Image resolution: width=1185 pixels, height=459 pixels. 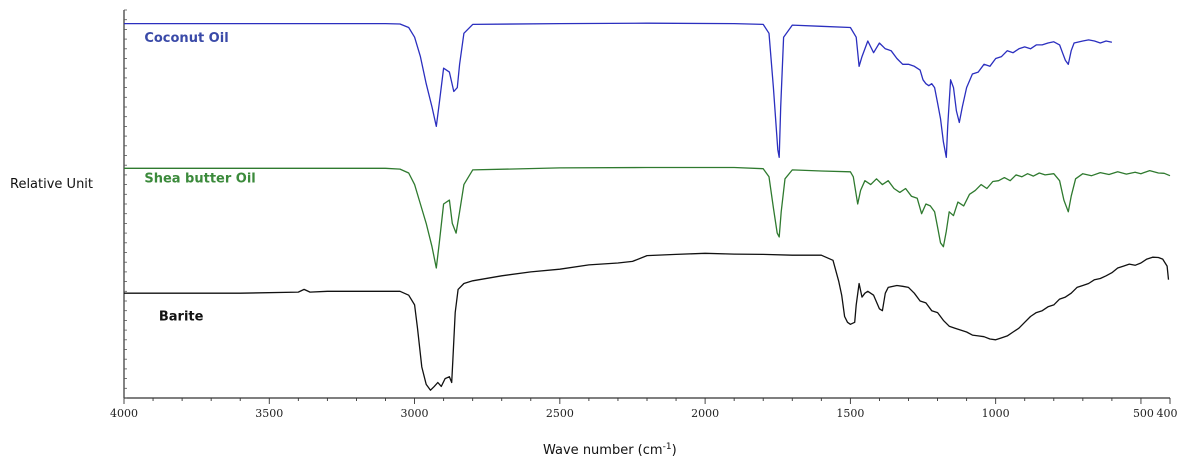 What do you see at coordinates (269, 413) in the screenshot?
I see `x-tick-label: 3500` at bounding box center [269, 413].